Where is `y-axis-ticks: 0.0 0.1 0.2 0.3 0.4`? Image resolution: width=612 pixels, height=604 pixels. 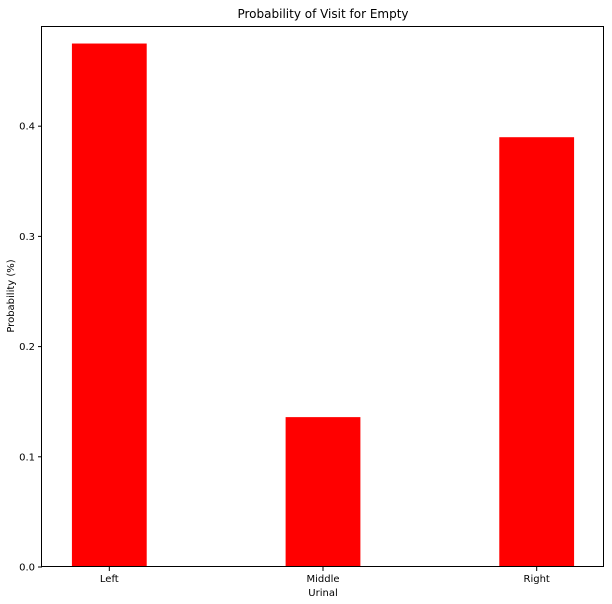
y-axis-ticks: 0.0 0.1 0.2 0.3 0.4 is located at coordinates (30, 348).